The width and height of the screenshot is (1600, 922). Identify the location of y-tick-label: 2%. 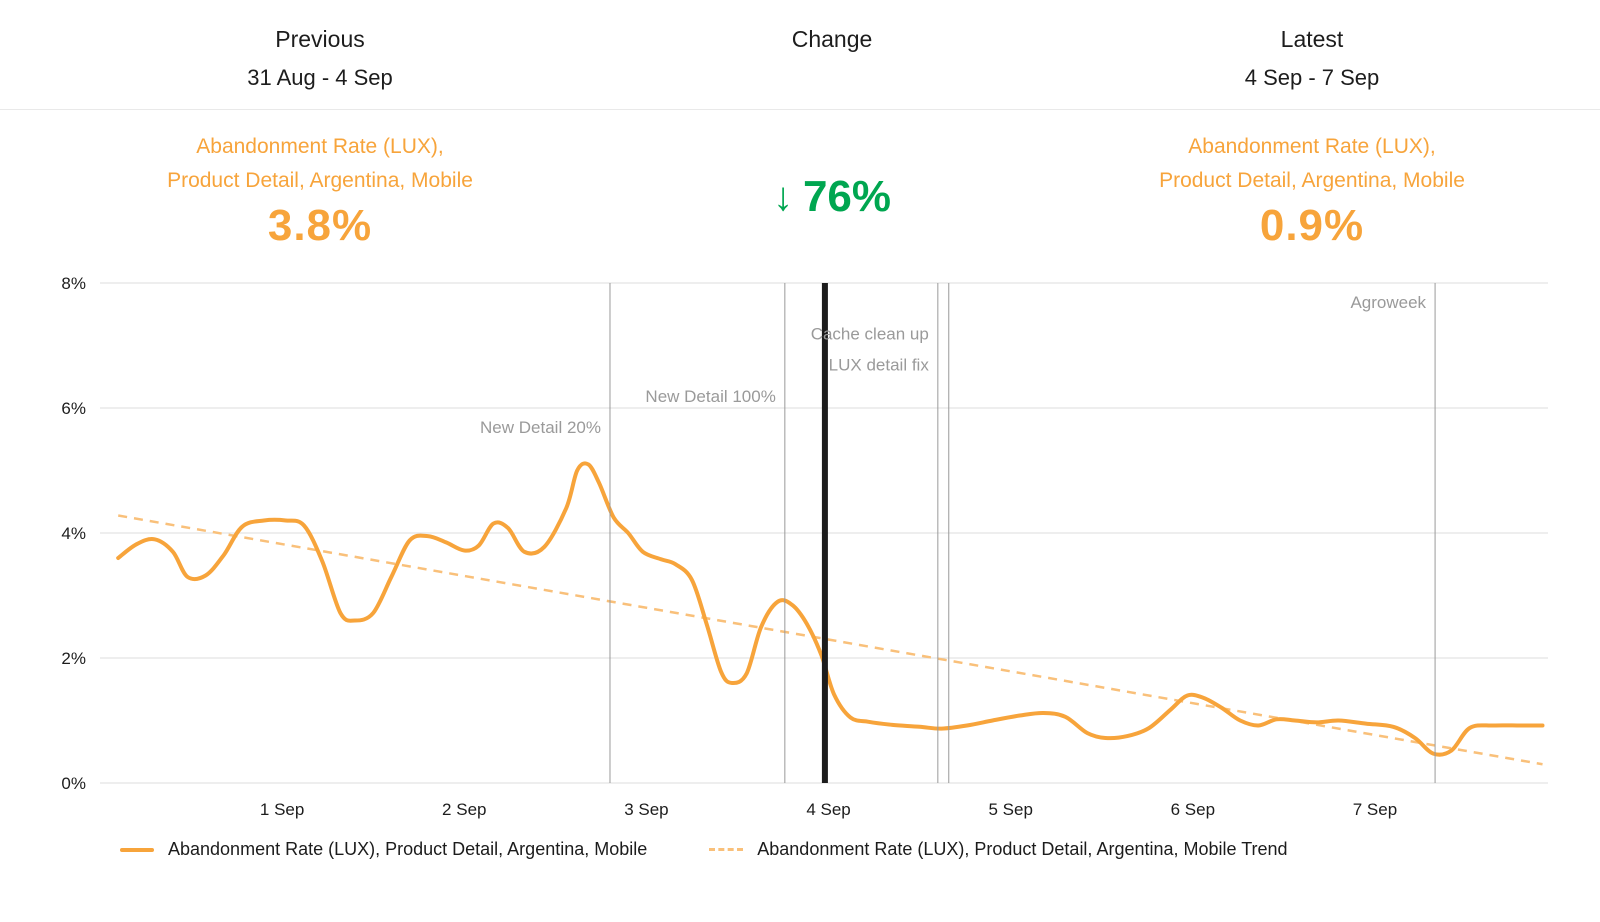
(73, 658).